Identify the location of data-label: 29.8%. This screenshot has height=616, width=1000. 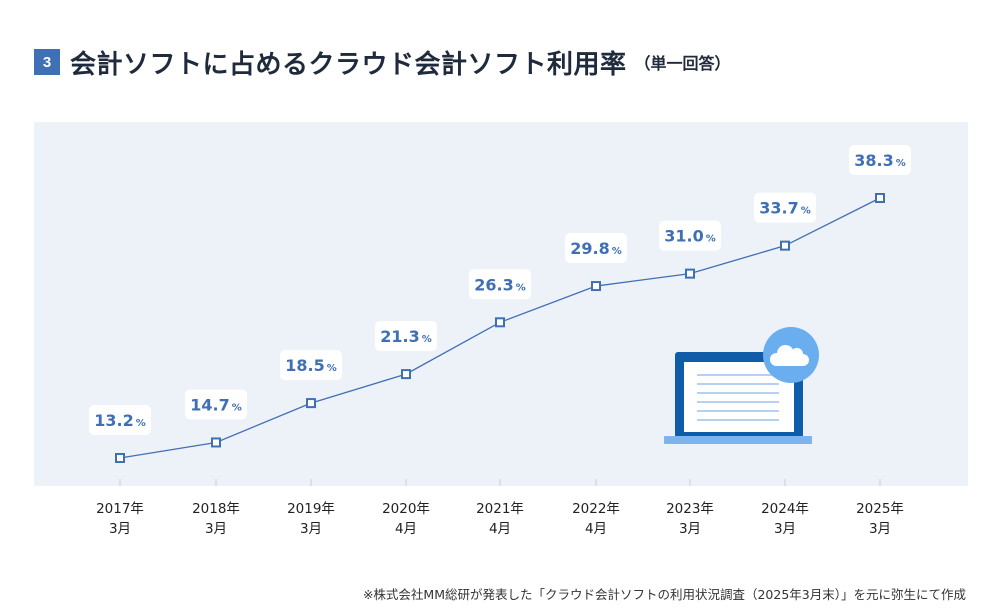
(596, 248).